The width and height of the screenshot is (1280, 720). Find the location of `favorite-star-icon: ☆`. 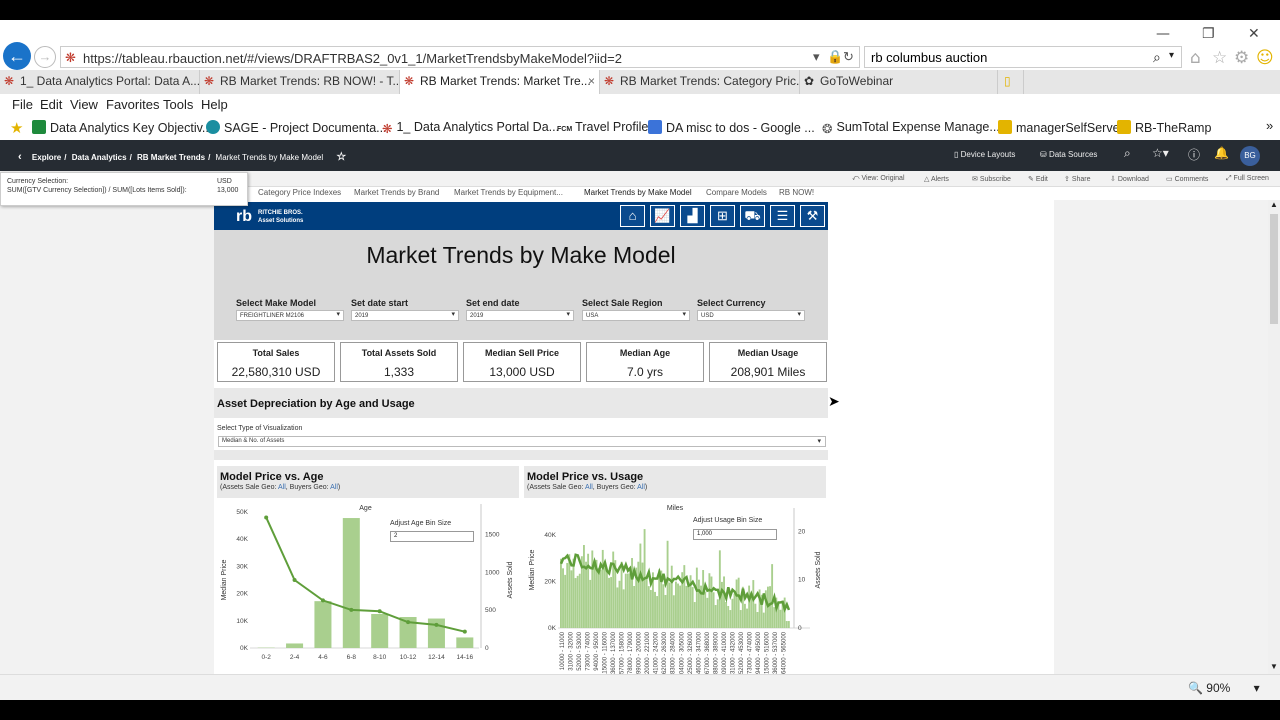

favorite-star-icon: ☆ is located at coordinates (341, 157).